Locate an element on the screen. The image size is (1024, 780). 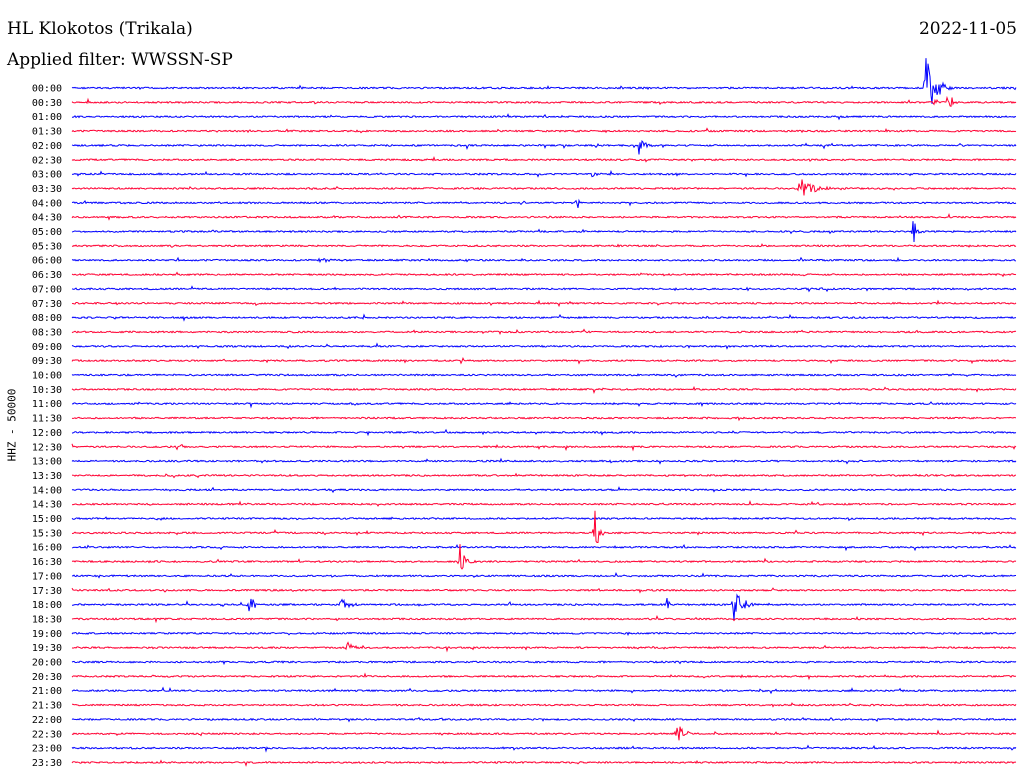
time-row-label: 12:30 is located at coordinates (47, 447).